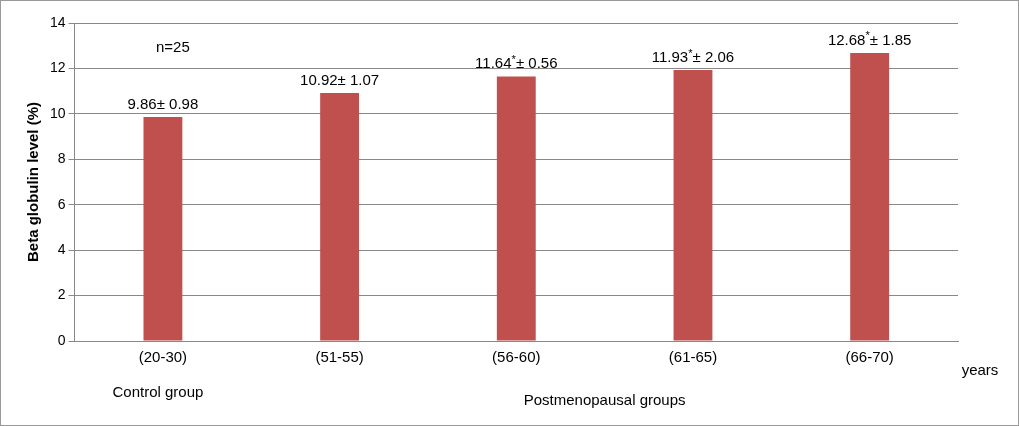 This screenshot has height=426, width=1019. What do you see at coordinates (61, 339) in the screenshot?
I see `y-tick-label: 0` at bounding box center [61, 339].